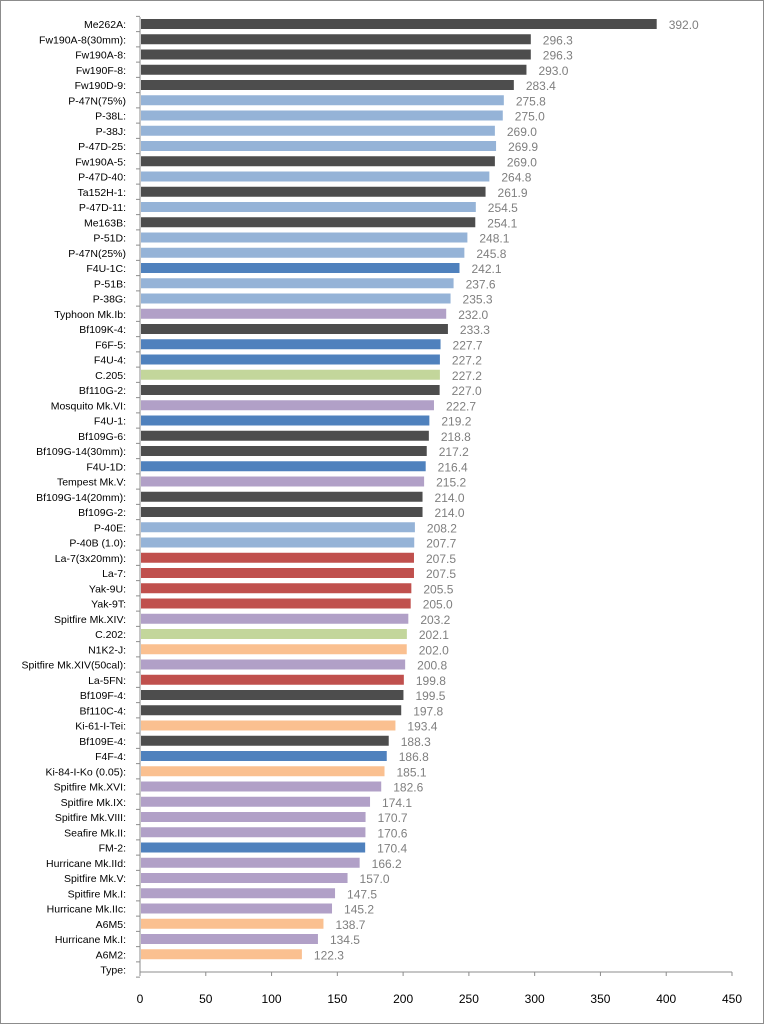 The height and width of the screenshot is (1024, 764). I want to click on value-label-f4u-4: 227.2, so click(467, 361).